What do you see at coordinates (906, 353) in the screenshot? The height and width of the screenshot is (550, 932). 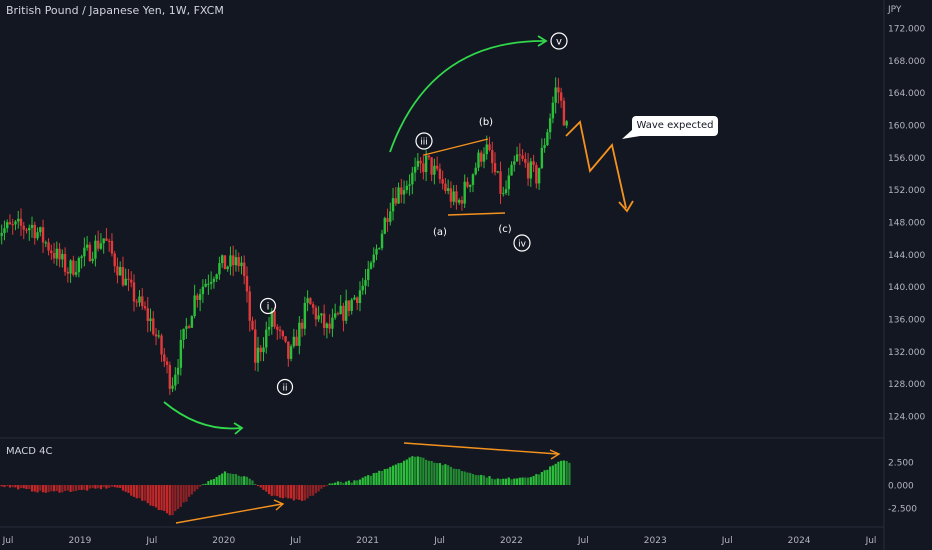 I see `price-tick-label: 132.000` at bounding box center [906, 353].